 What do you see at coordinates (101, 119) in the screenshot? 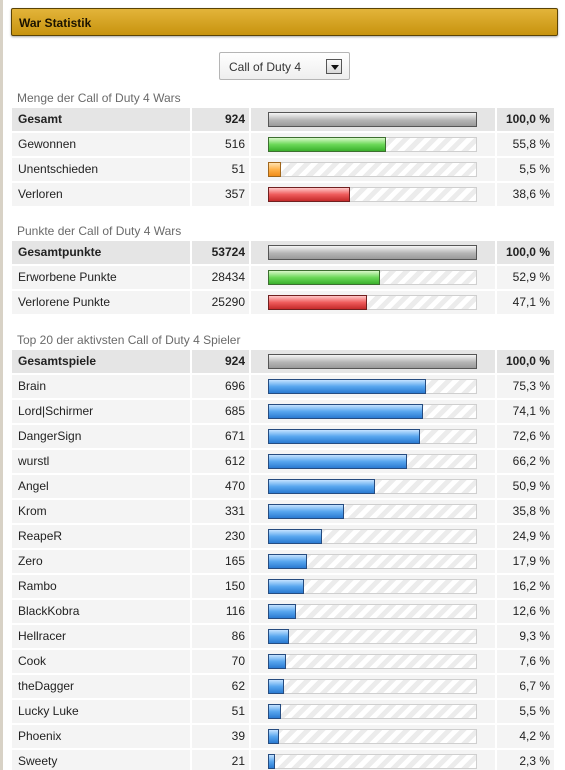
I see `row-label: Gesamt` at bounding box center [101, 119].